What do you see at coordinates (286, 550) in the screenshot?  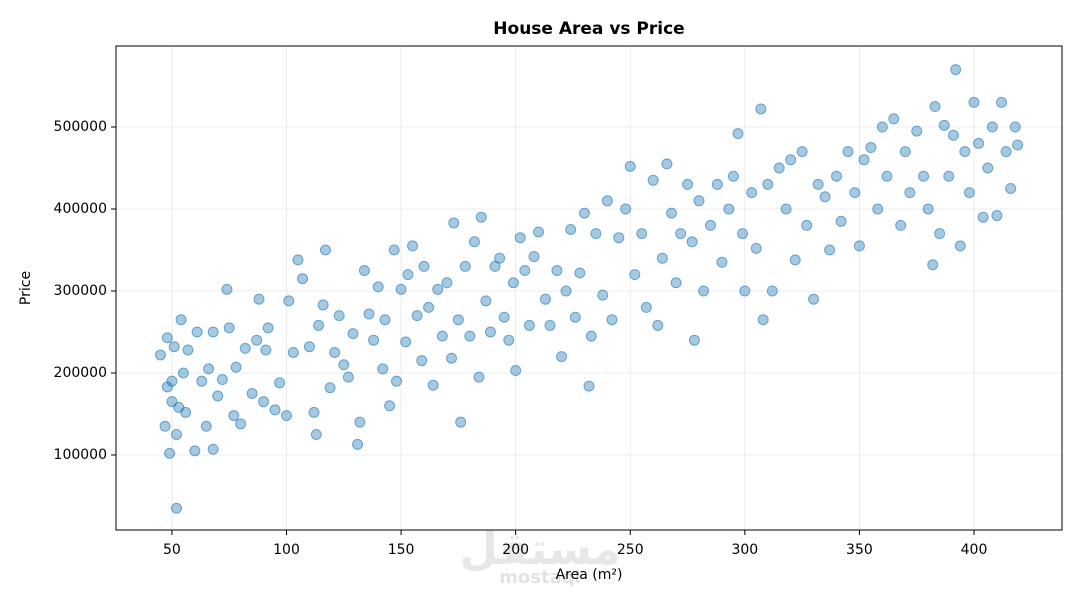 I see `x-tick-label: 100` at bounding box center [286, 550].